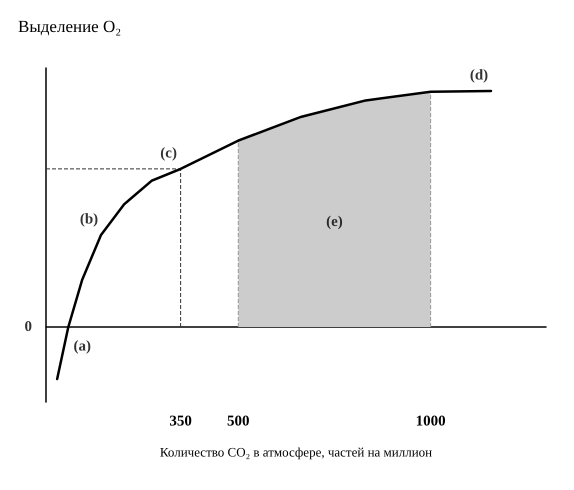  Describe the element at coordinates (479, 76) in the screenshot. I see `annotation: (d)` at that location.